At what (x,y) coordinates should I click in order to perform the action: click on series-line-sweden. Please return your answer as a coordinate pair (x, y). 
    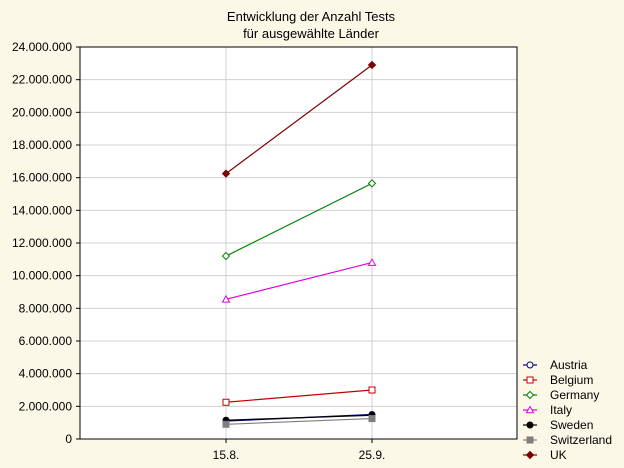
    Looking at the image, I should click on (299, 417).